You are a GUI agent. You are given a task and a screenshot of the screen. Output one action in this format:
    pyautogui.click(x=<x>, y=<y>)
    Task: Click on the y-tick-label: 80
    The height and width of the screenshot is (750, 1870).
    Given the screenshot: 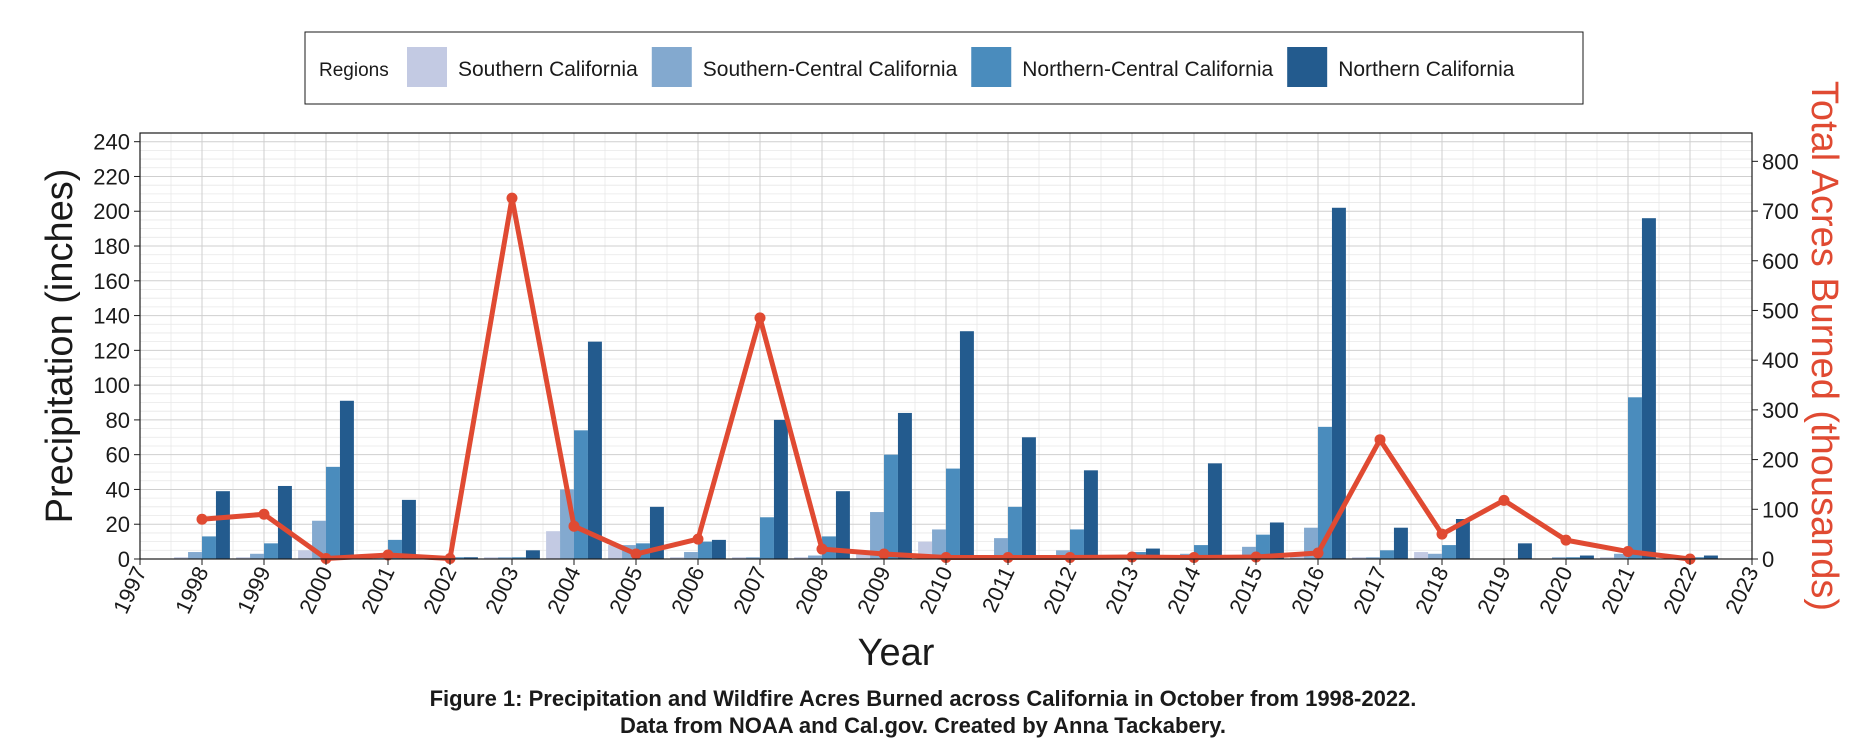 What is the action you would take?
    pyautogui.click(x=118, y=420)
    